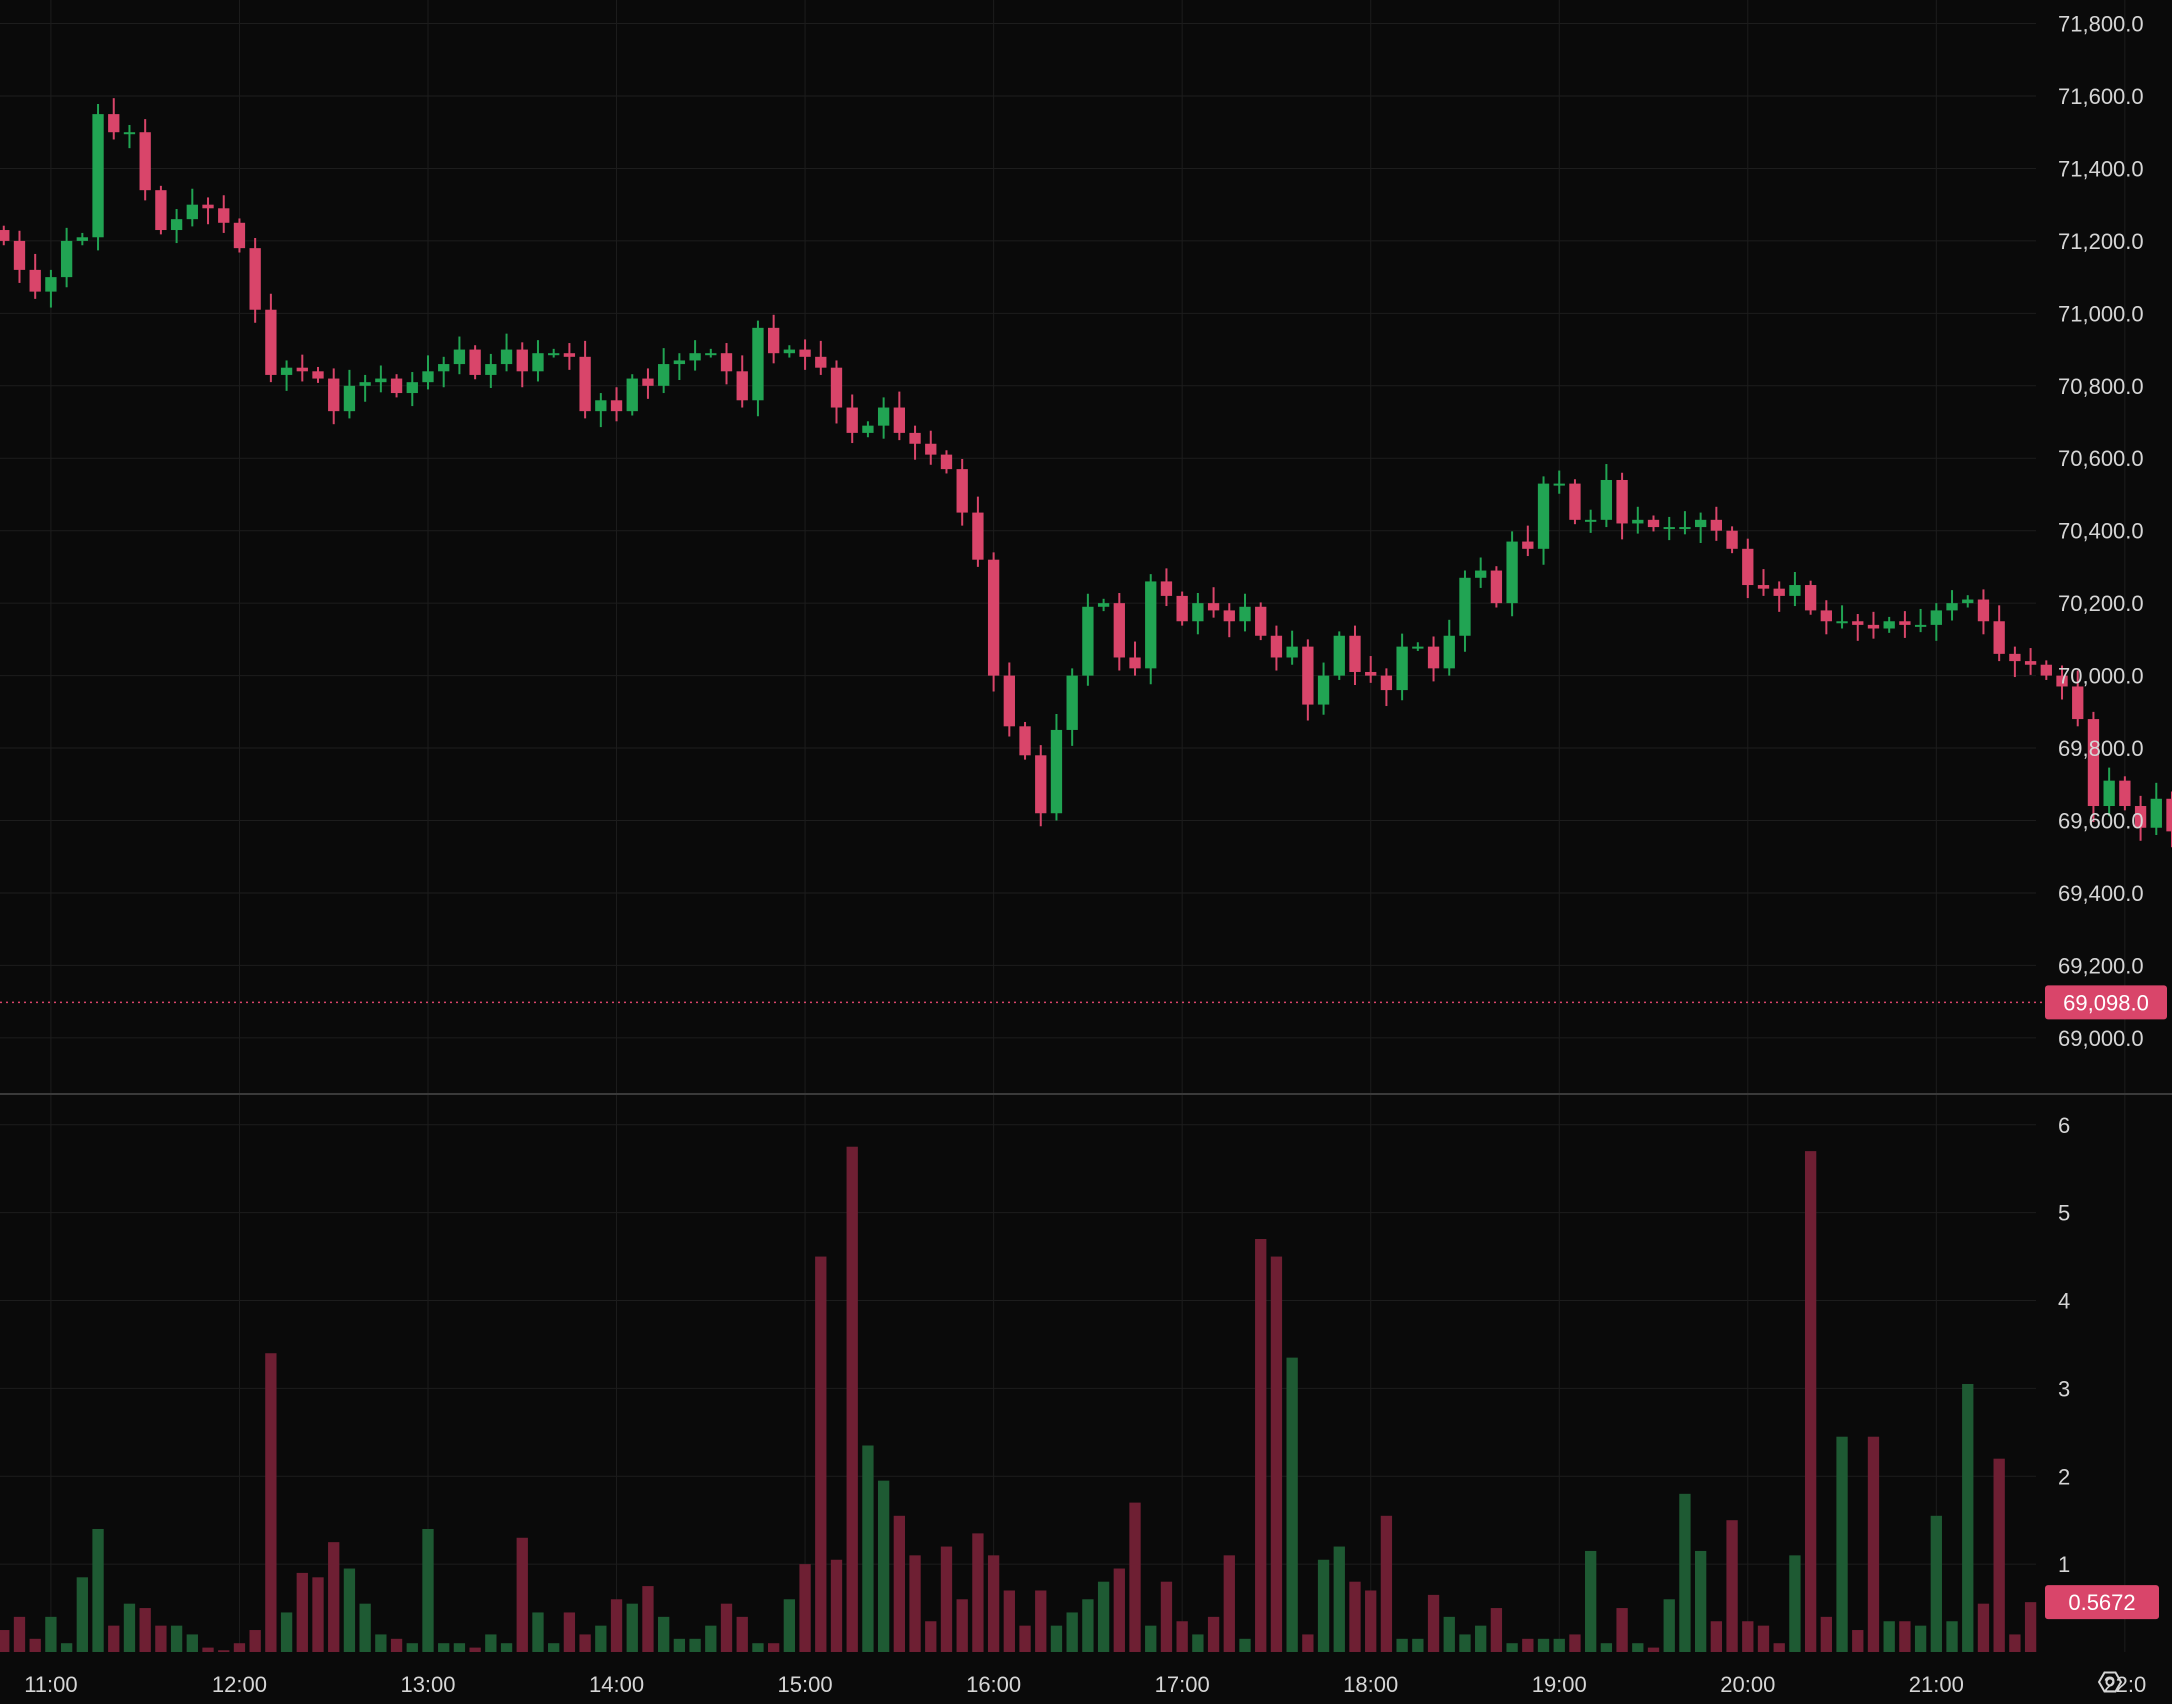 The width and height of the screenshot is (2172, 1704). What do you see at coordinates (2110, 1682) in the screenshot?
I see `settings-button` at bounding box center [2110, 1682].